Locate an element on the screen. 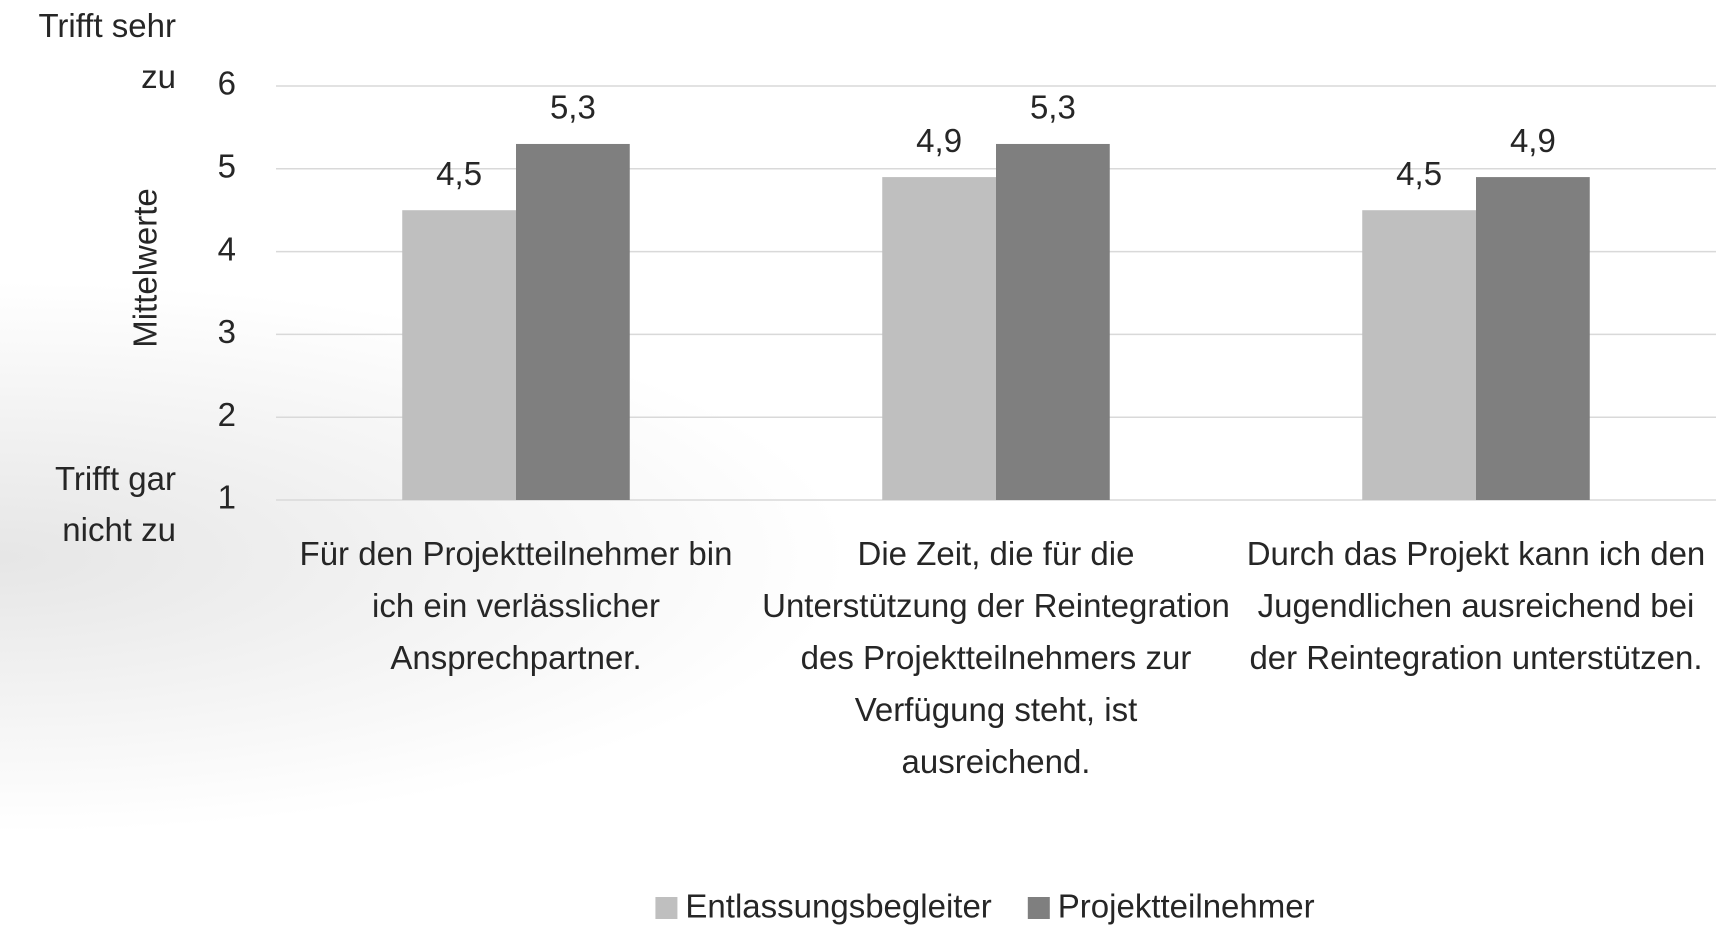  y-tick-label: 4 is located at coordinates (227, 248).